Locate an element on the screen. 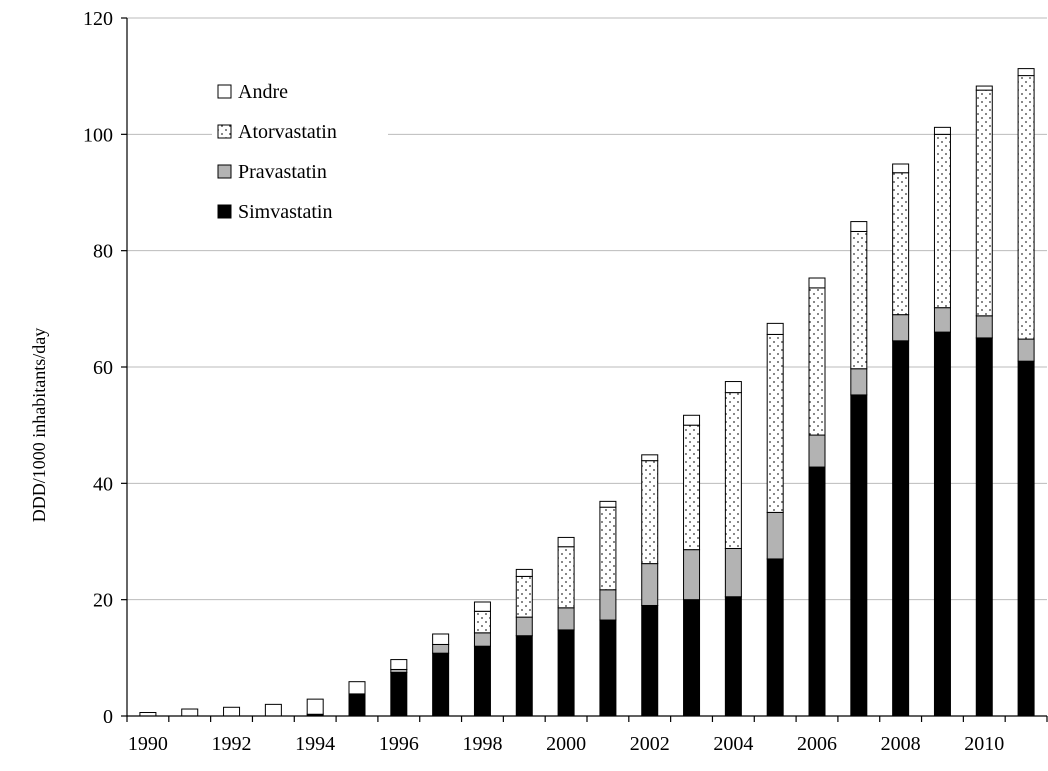 This screenshot has height=771, width=1048. bar-atorvastatin-2000 is located at coordinates (566, 577).